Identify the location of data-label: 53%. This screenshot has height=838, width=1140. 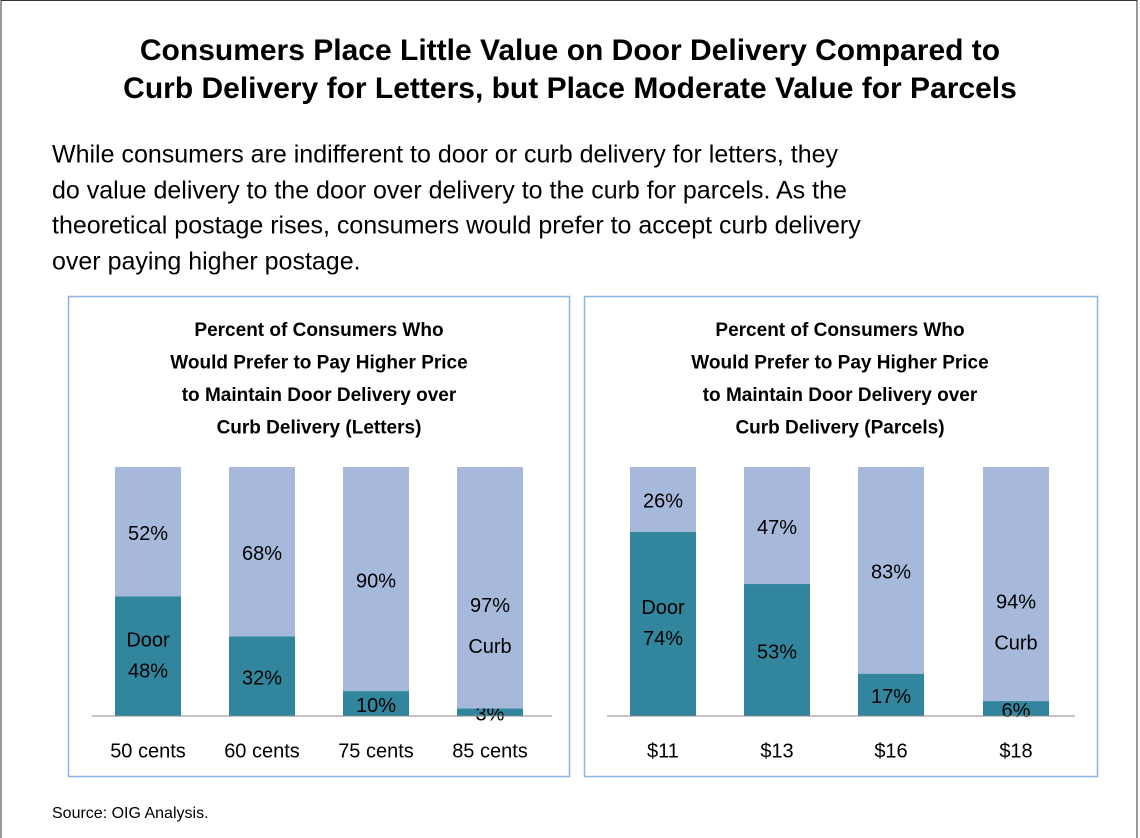
(777, 652).